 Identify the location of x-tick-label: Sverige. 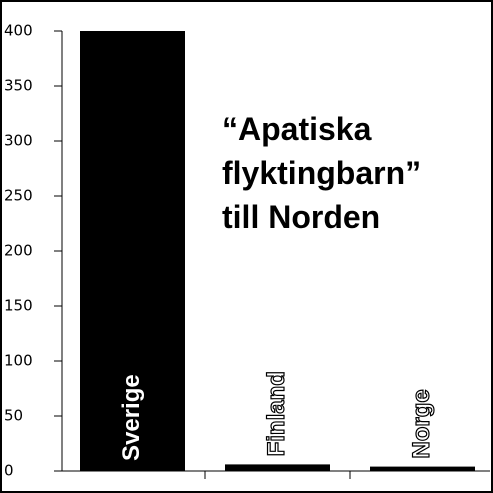
(131, 417).